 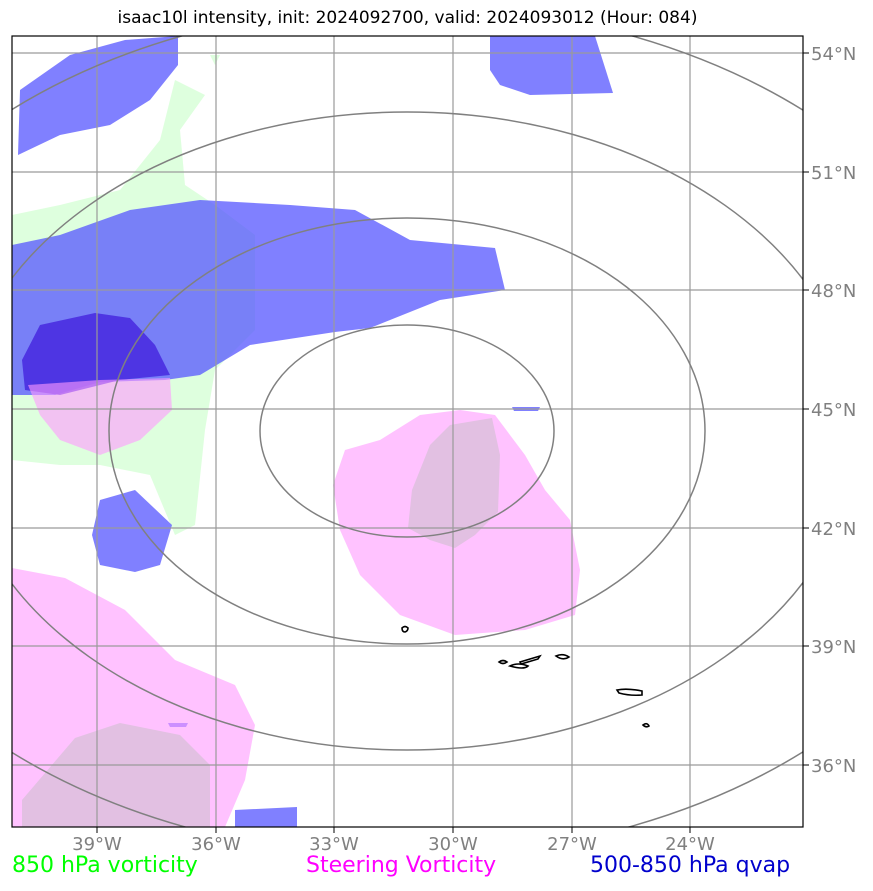 I want to click on legend-qvap: 500-850 hPa qvap, so click(x=690, y=865).